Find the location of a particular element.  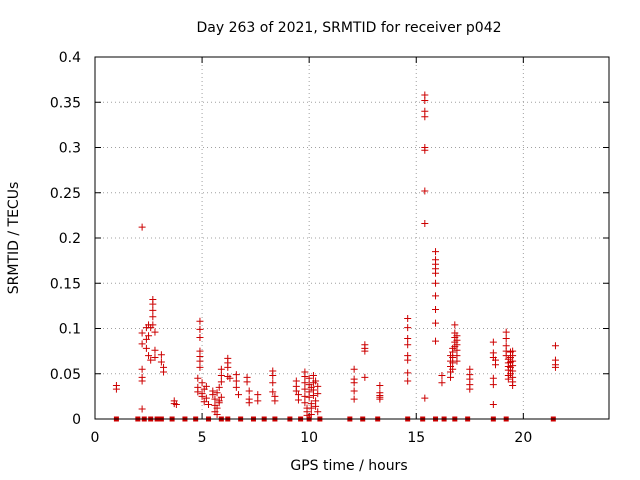

y-tick-labels: 0 0.05 0.1 0.15 0.2 0.25 0.3 0.35 0.4 is located at coordinates (65, 239).